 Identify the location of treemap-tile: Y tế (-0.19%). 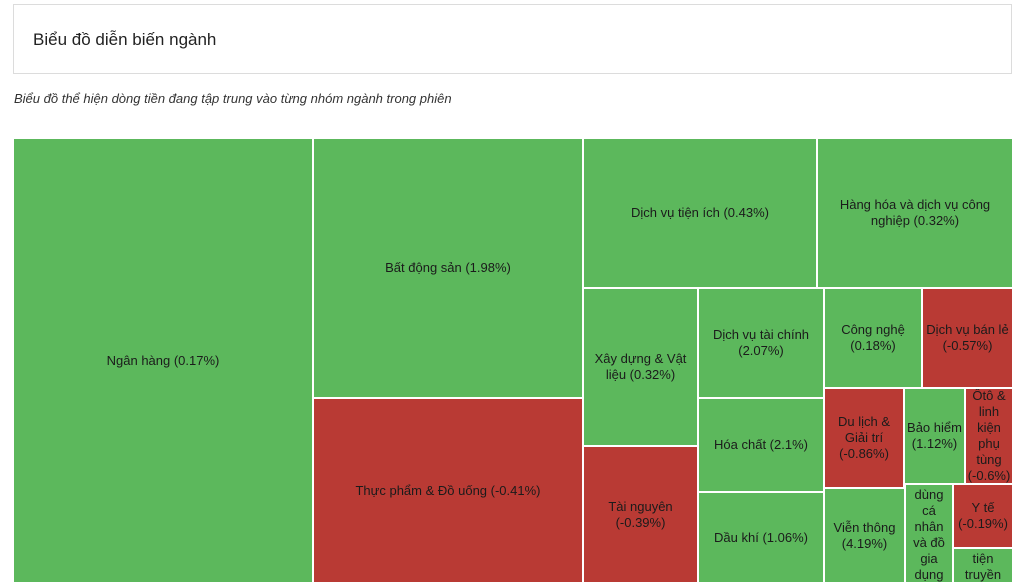
(983, 516).